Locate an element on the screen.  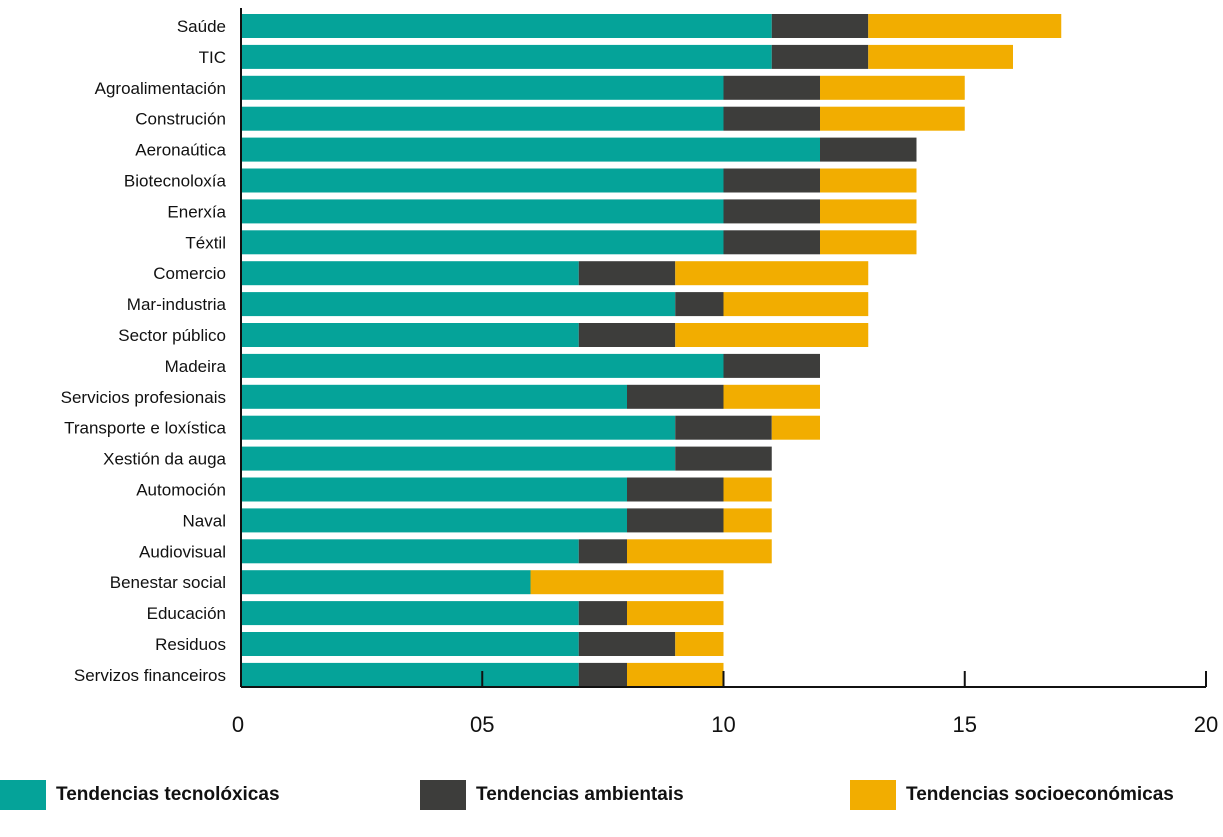
bar-naval-socioeconomicas is located at coordinates (747, 520).